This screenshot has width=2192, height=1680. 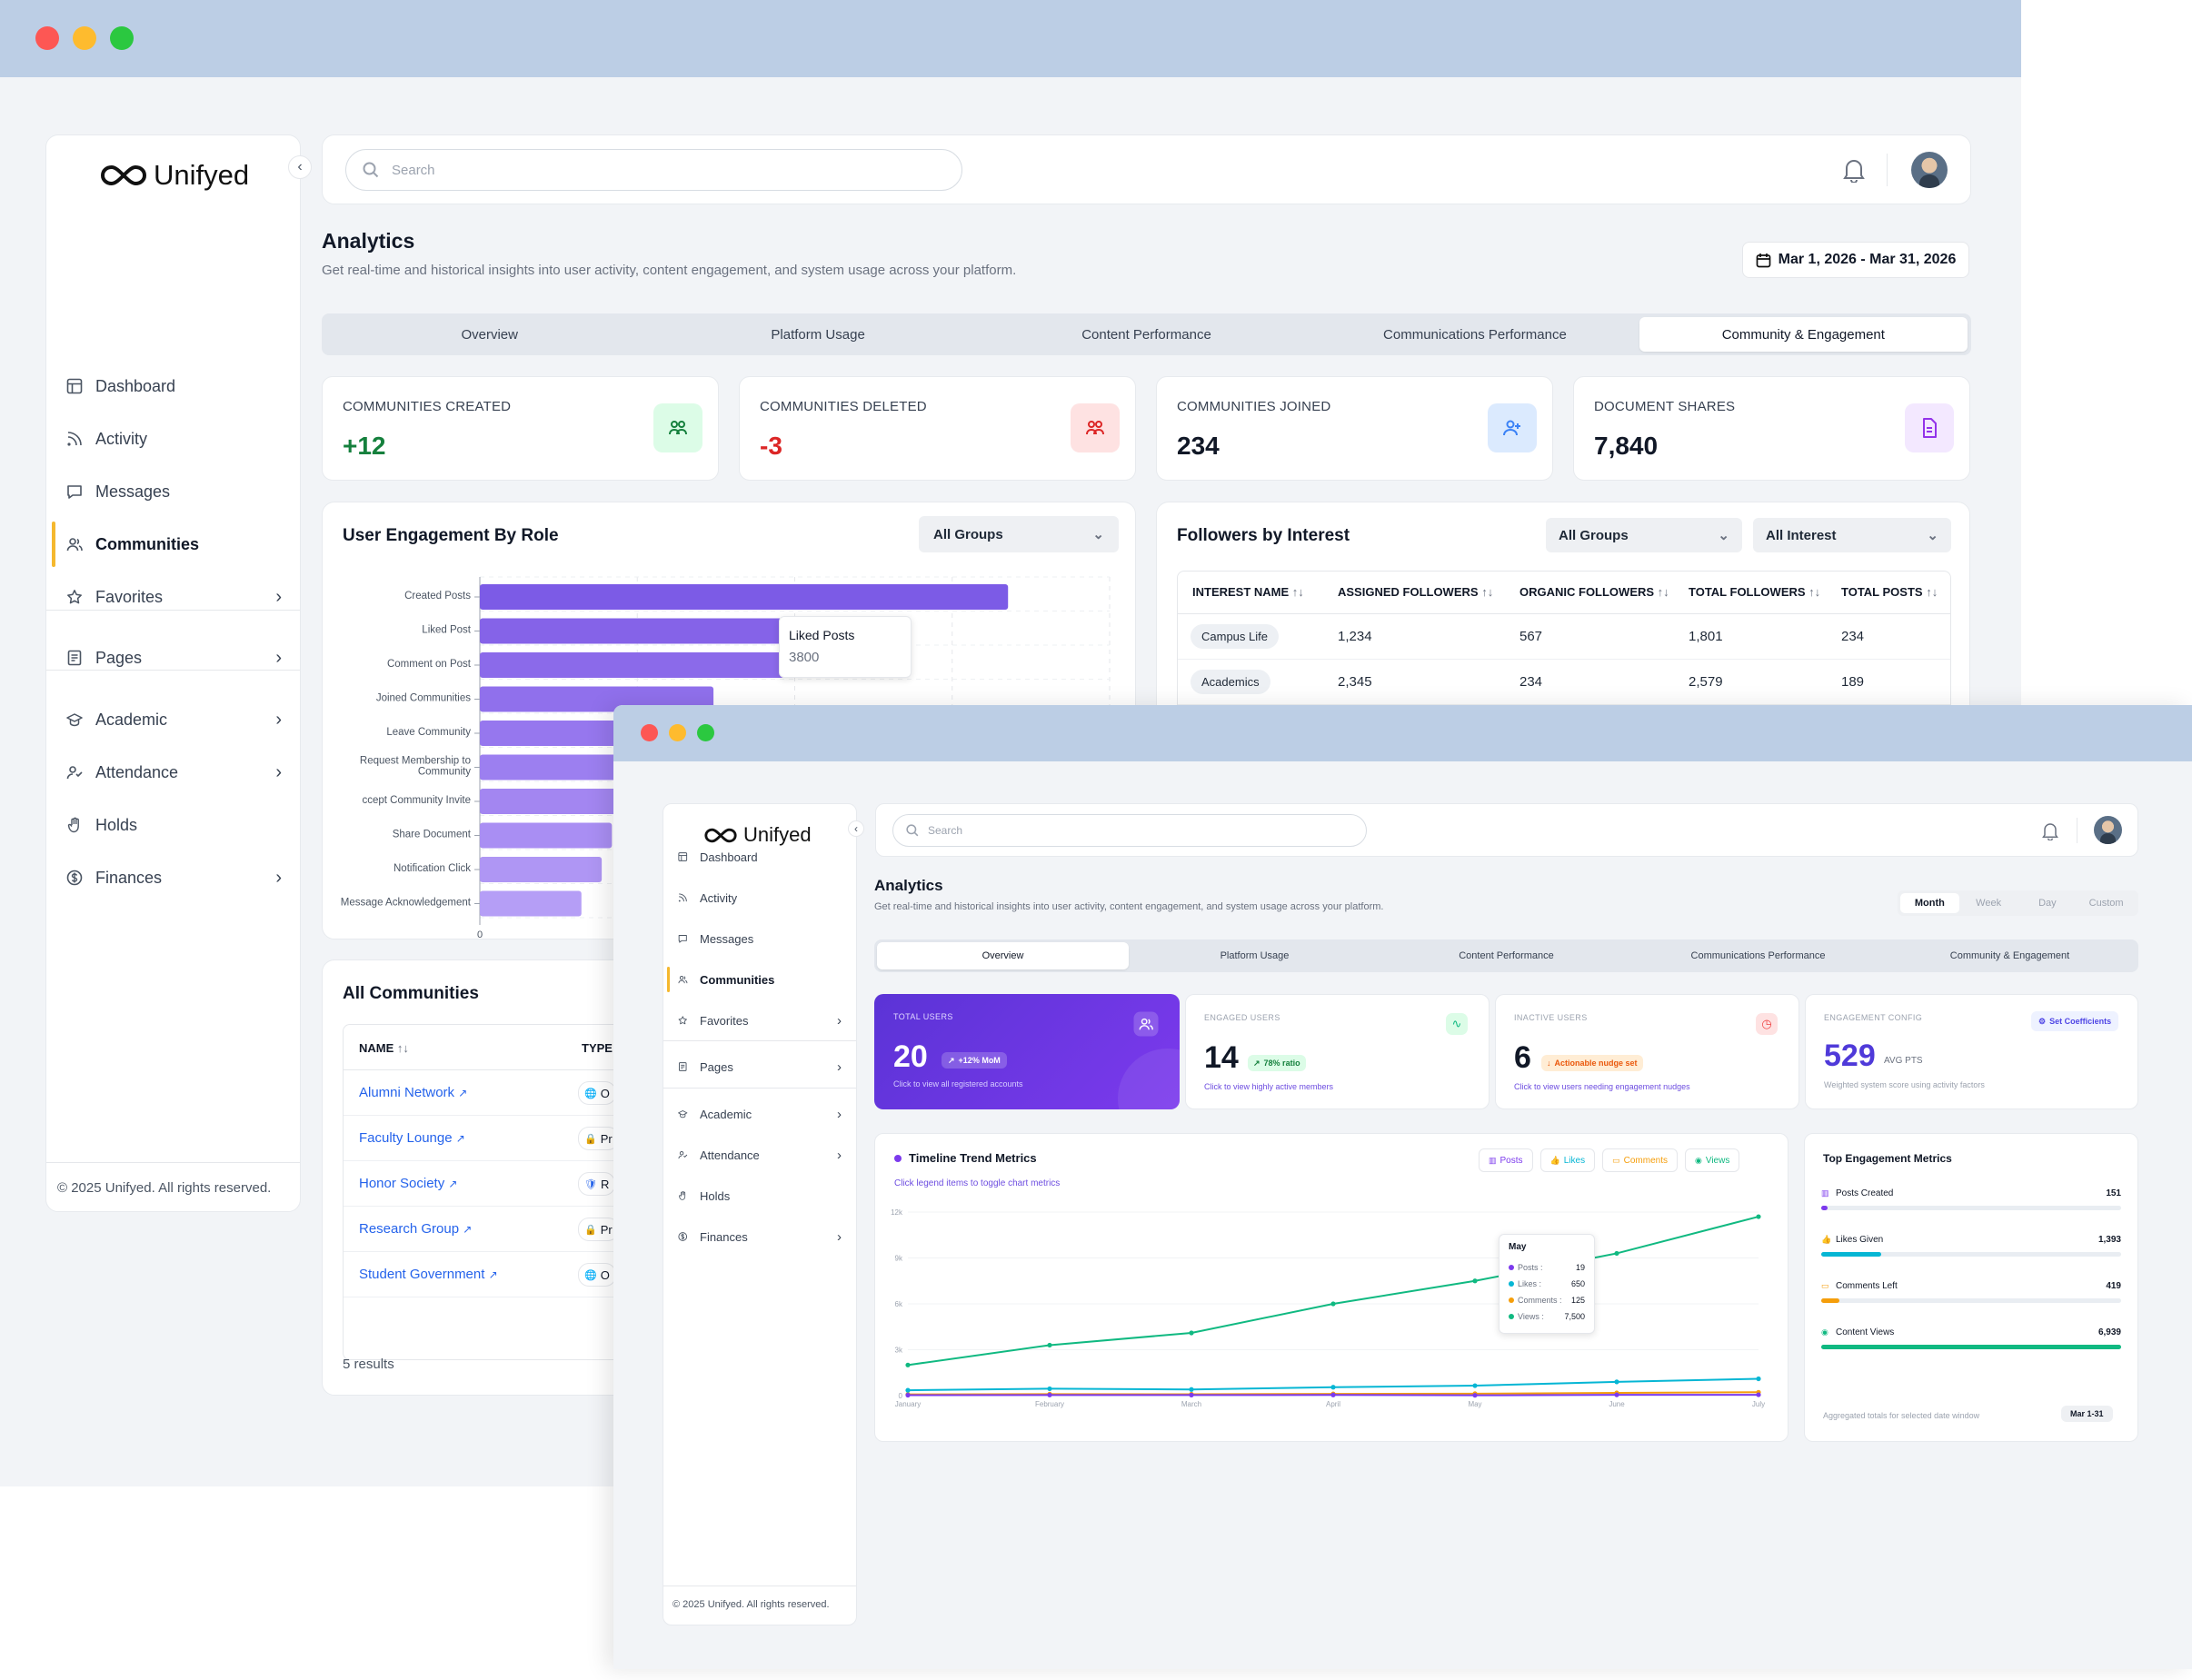 I want to click on stat-card-communities-deleted: COMMUNITIES DELETED -3, so click(x=937, y=429).